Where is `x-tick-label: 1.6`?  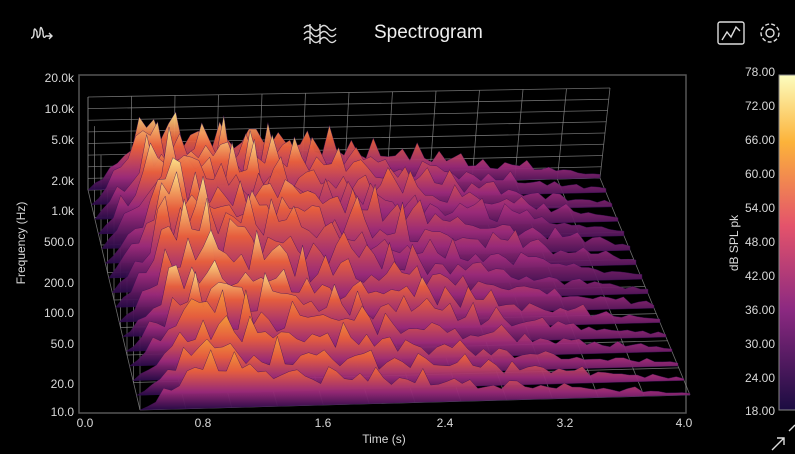 x-tick-label: 1.6 is located at coordinates (323, 423).